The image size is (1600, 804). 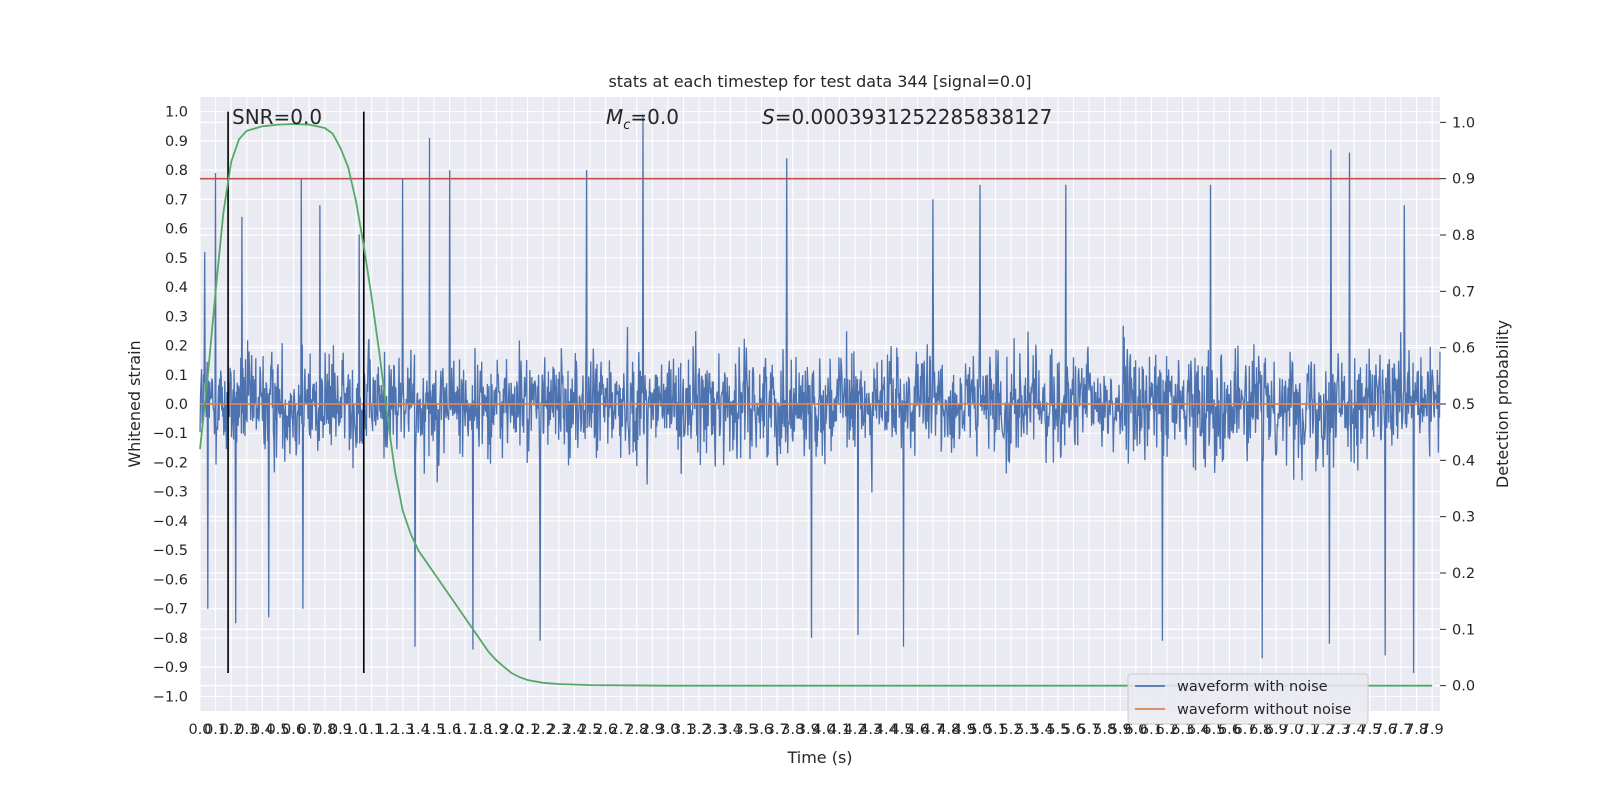 What do you see at coordinates (1057, 730) in the screenshot?
I see `x-tick-label: 5.5` at bounding box center [1057, 730].